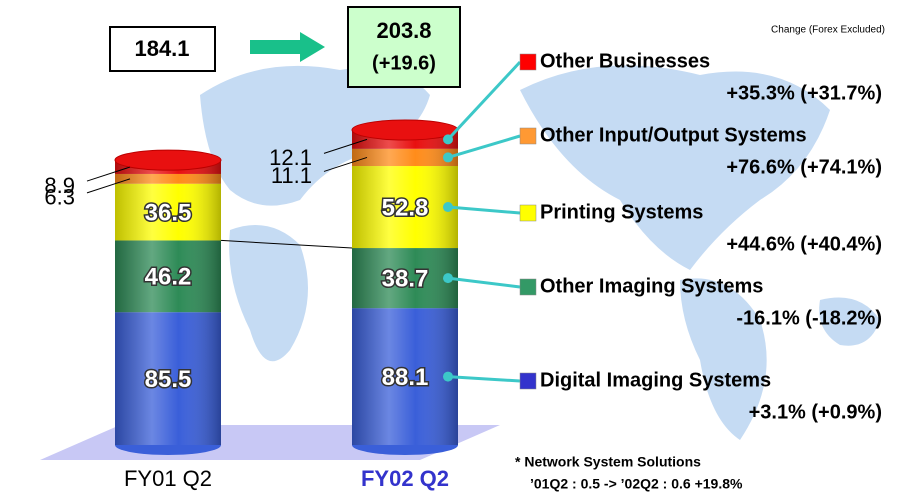 Image resolution: width=910 pixels, height=495 pixels. I want to click on legend-label: Other Imaging Systems, so click(651, 286).